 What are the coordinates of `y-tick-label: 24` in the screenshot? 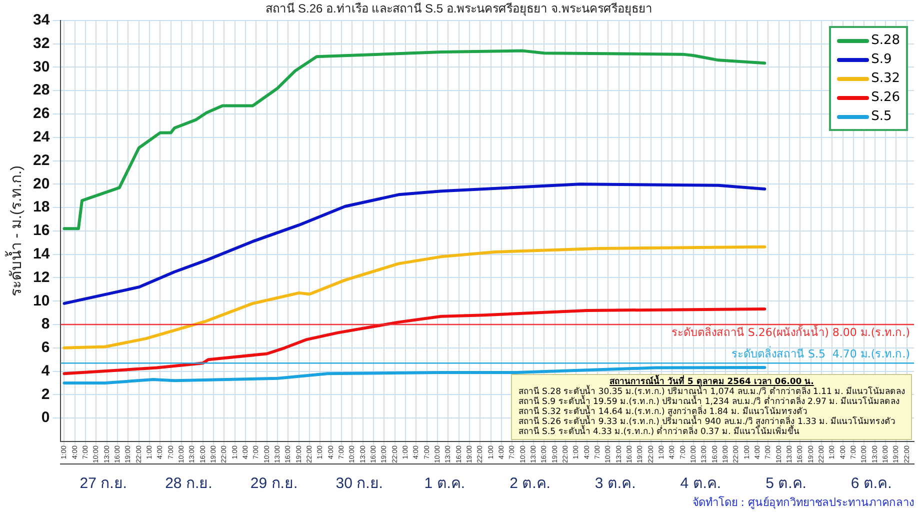 It's located at (41, 137).